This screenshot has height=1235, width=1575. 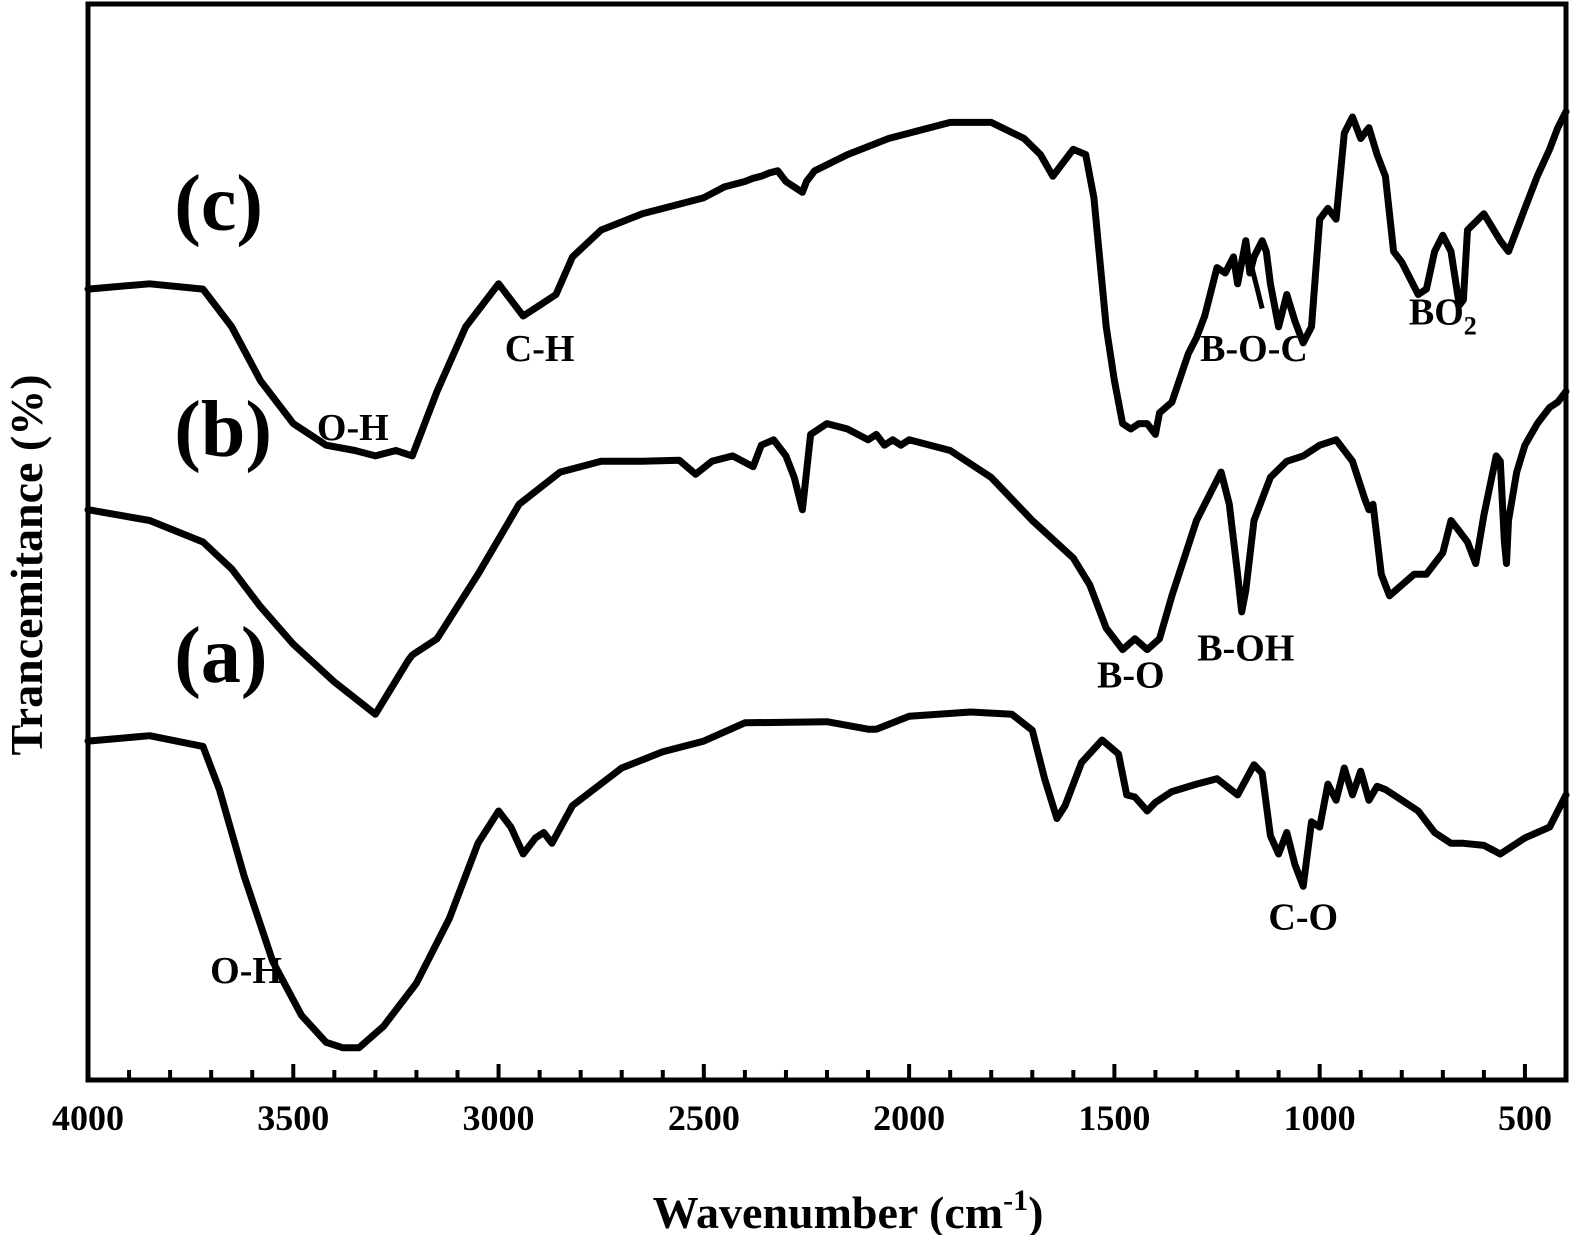 What do you see at coordinates (704, 1118) in the screenshot?
I see `x-tick-label: 2500` at bounding box center [704, 1118].